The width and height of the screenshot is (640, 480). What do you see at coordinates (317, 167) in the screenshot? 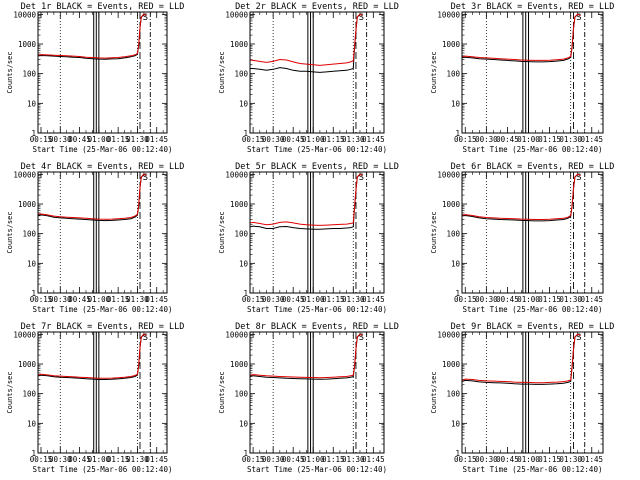
I see `panel-title: Det 5r BLACK = Events, RED = LLD` at bounding box center [317, 167].